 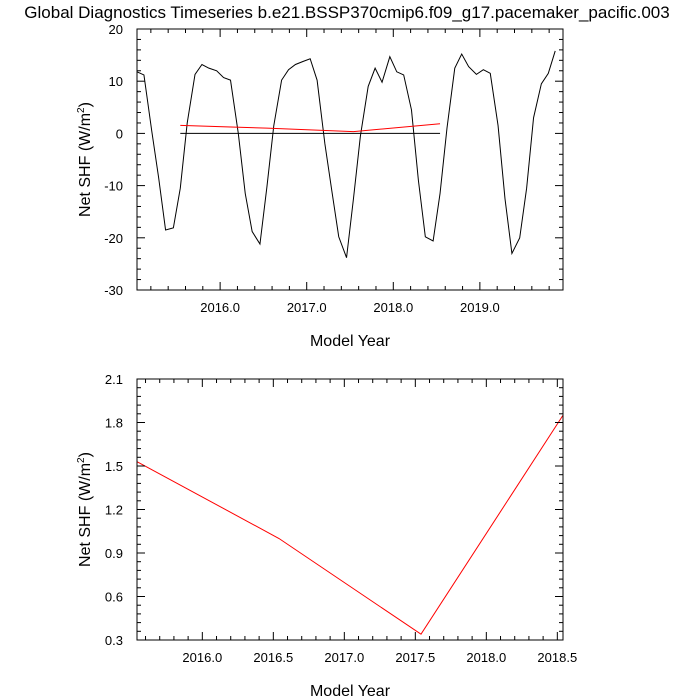 I want to click on y-tick-label: 0.6, so click(x=114, y=597).